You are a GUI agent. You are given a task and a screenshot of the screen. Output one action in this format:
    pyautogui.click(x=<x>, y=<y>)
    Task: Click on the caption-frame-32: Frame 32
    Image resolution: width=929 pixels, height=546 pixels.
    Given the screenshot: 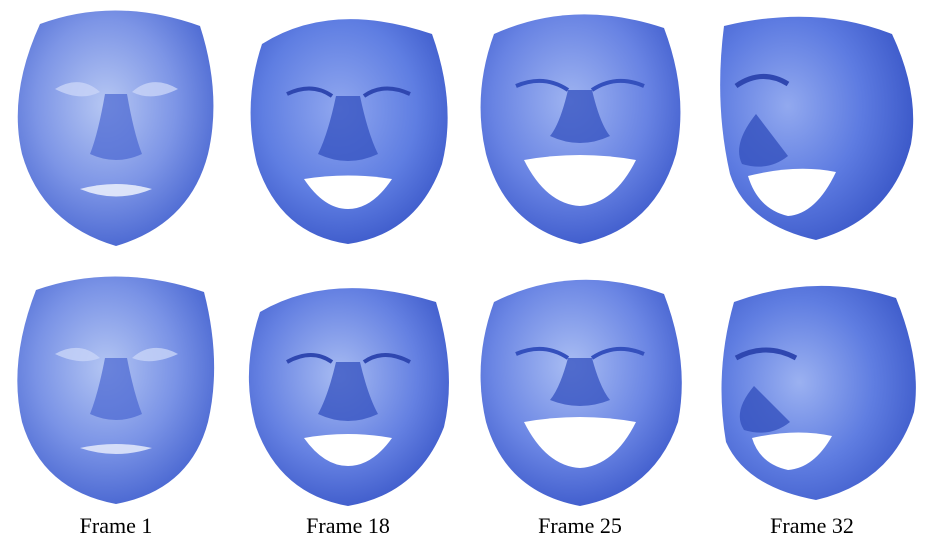 What is the action you would take?
    pyautogui.click(x=812, y=525)
    